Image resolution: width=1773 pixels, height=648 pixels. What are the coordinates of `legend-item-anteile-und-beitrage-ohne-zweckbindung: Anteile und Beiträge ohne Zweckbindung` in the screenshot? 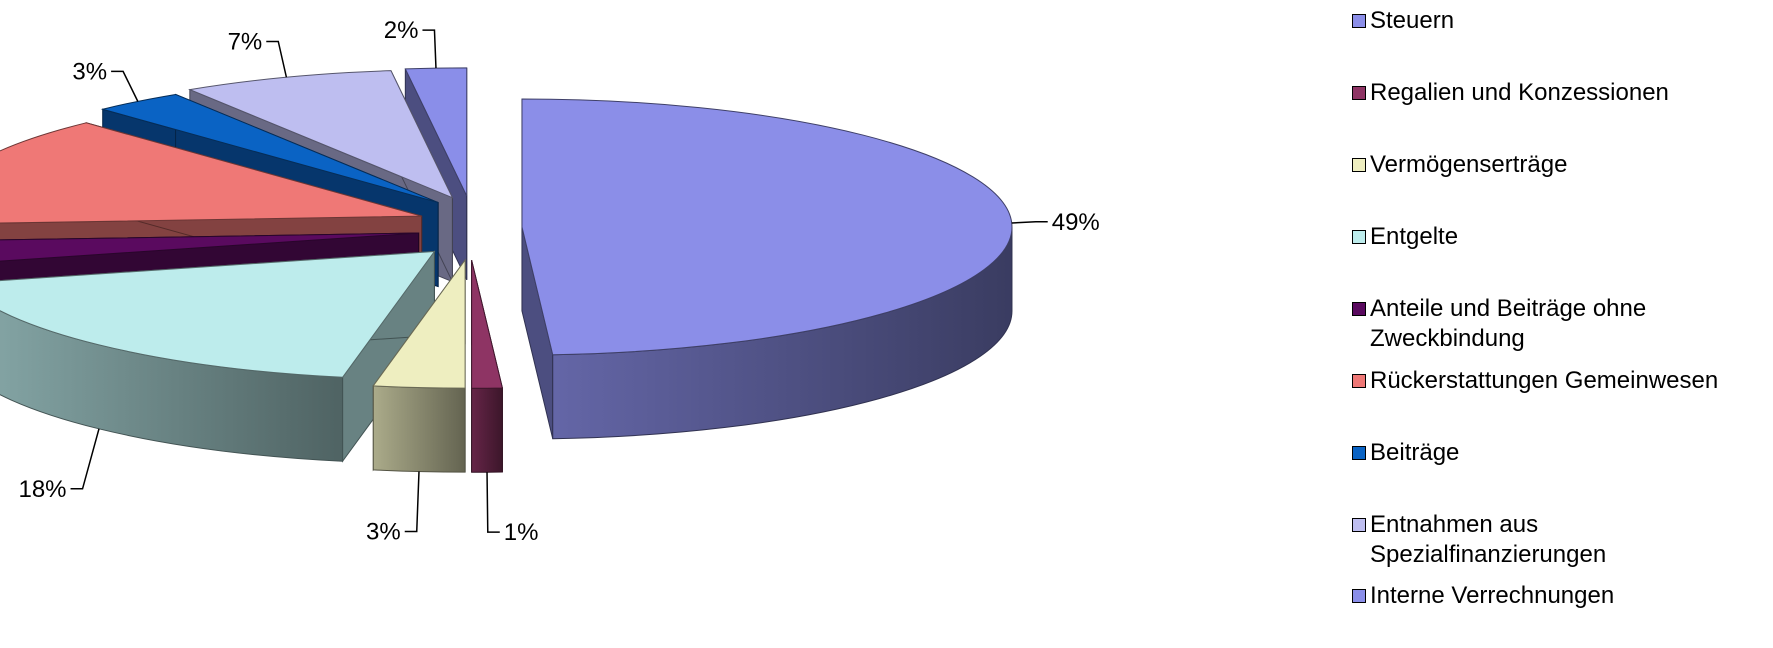 It's located at (1556, 324).